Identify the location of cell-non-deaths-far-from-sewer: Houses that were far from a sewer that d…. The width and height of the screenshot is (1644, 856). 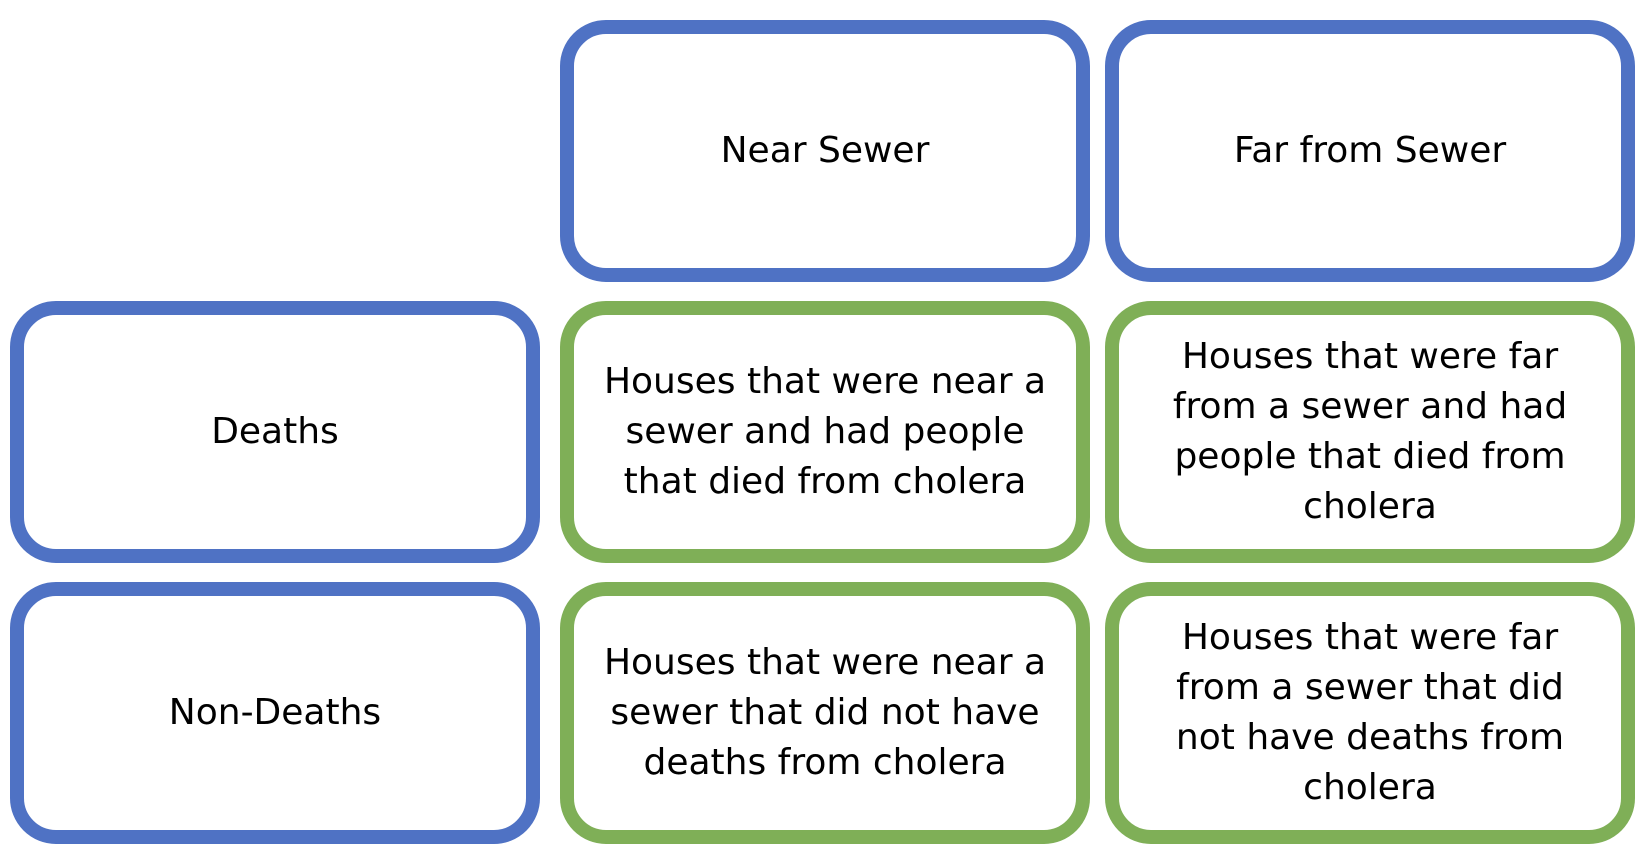
(1370, 713).